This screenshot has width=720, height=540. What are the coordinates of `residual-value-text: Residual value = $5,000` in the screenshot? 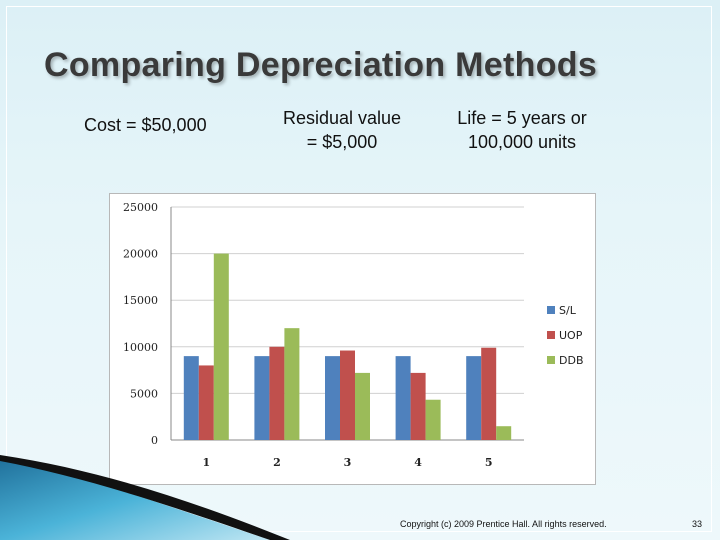 It's located at (342, 130).